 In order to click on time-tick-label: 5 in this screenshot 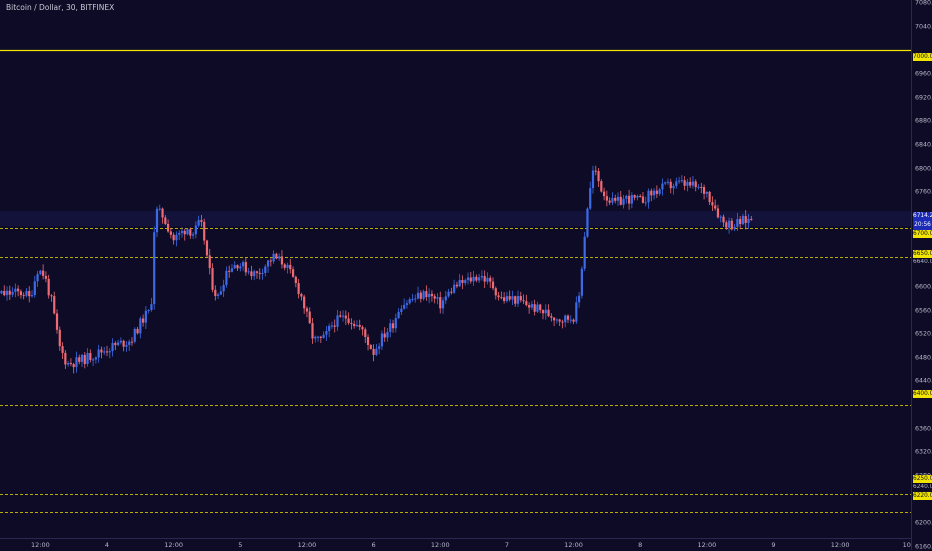, I will do `click(240, 545)`.